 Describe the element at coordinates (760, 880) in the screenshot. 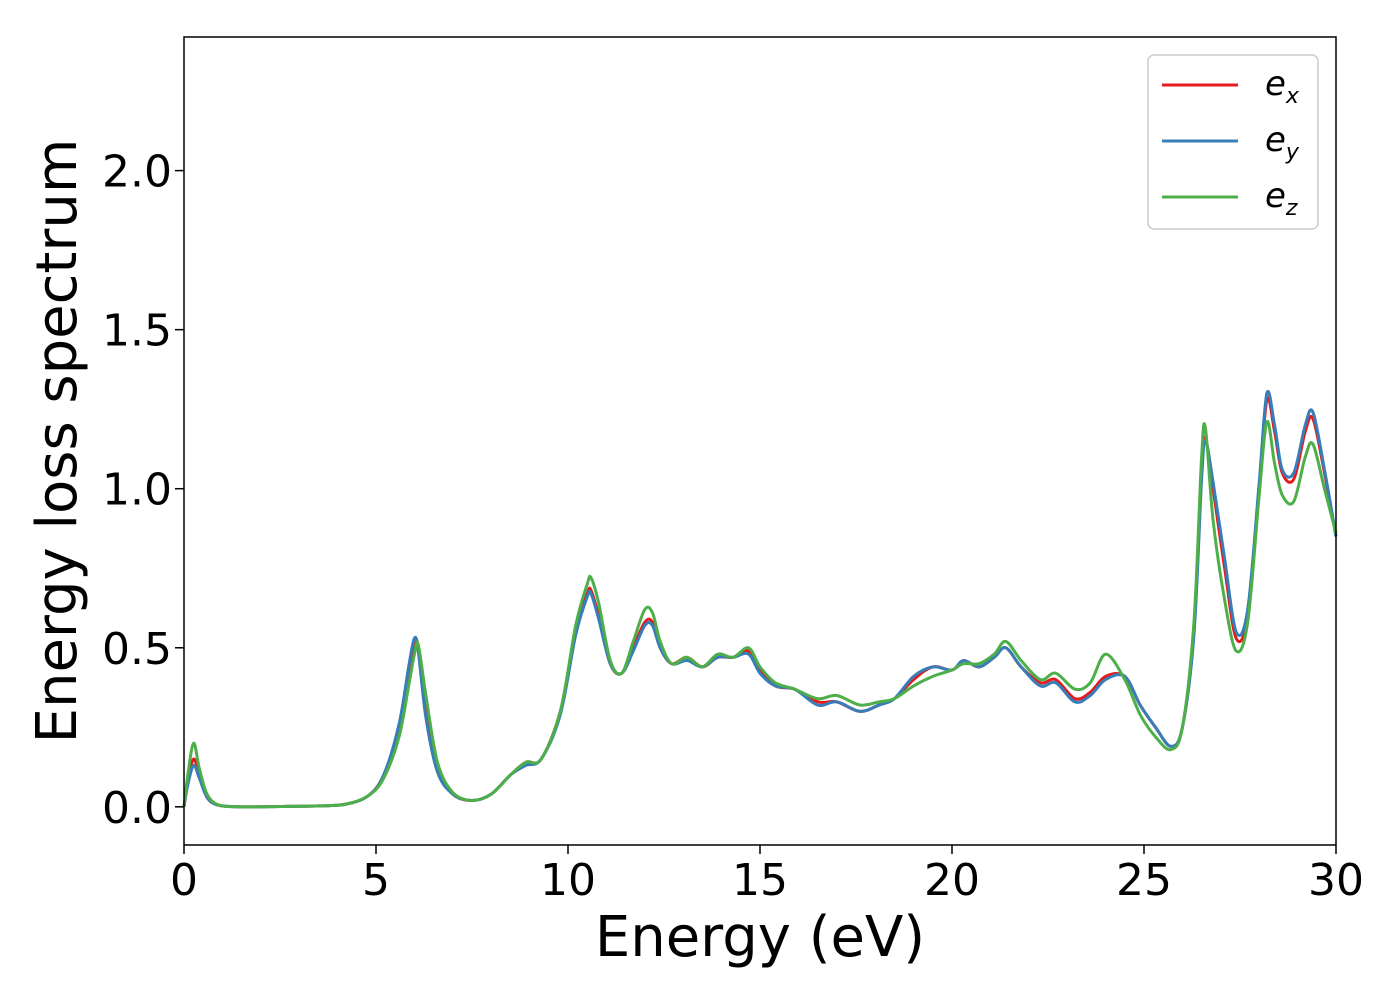

I see `x-tick-label: 15` at that location.